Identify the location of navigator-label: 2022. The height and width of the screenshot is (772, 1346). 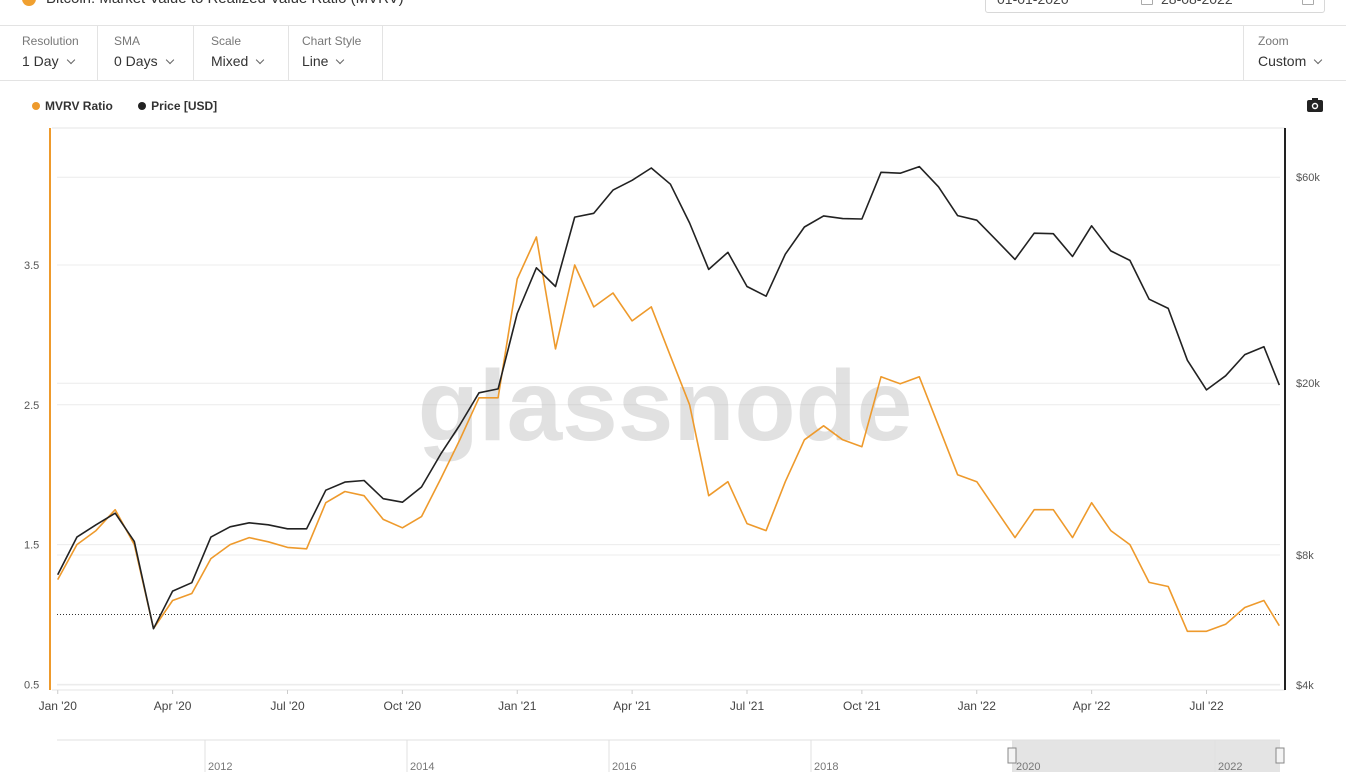
(1230, 766).